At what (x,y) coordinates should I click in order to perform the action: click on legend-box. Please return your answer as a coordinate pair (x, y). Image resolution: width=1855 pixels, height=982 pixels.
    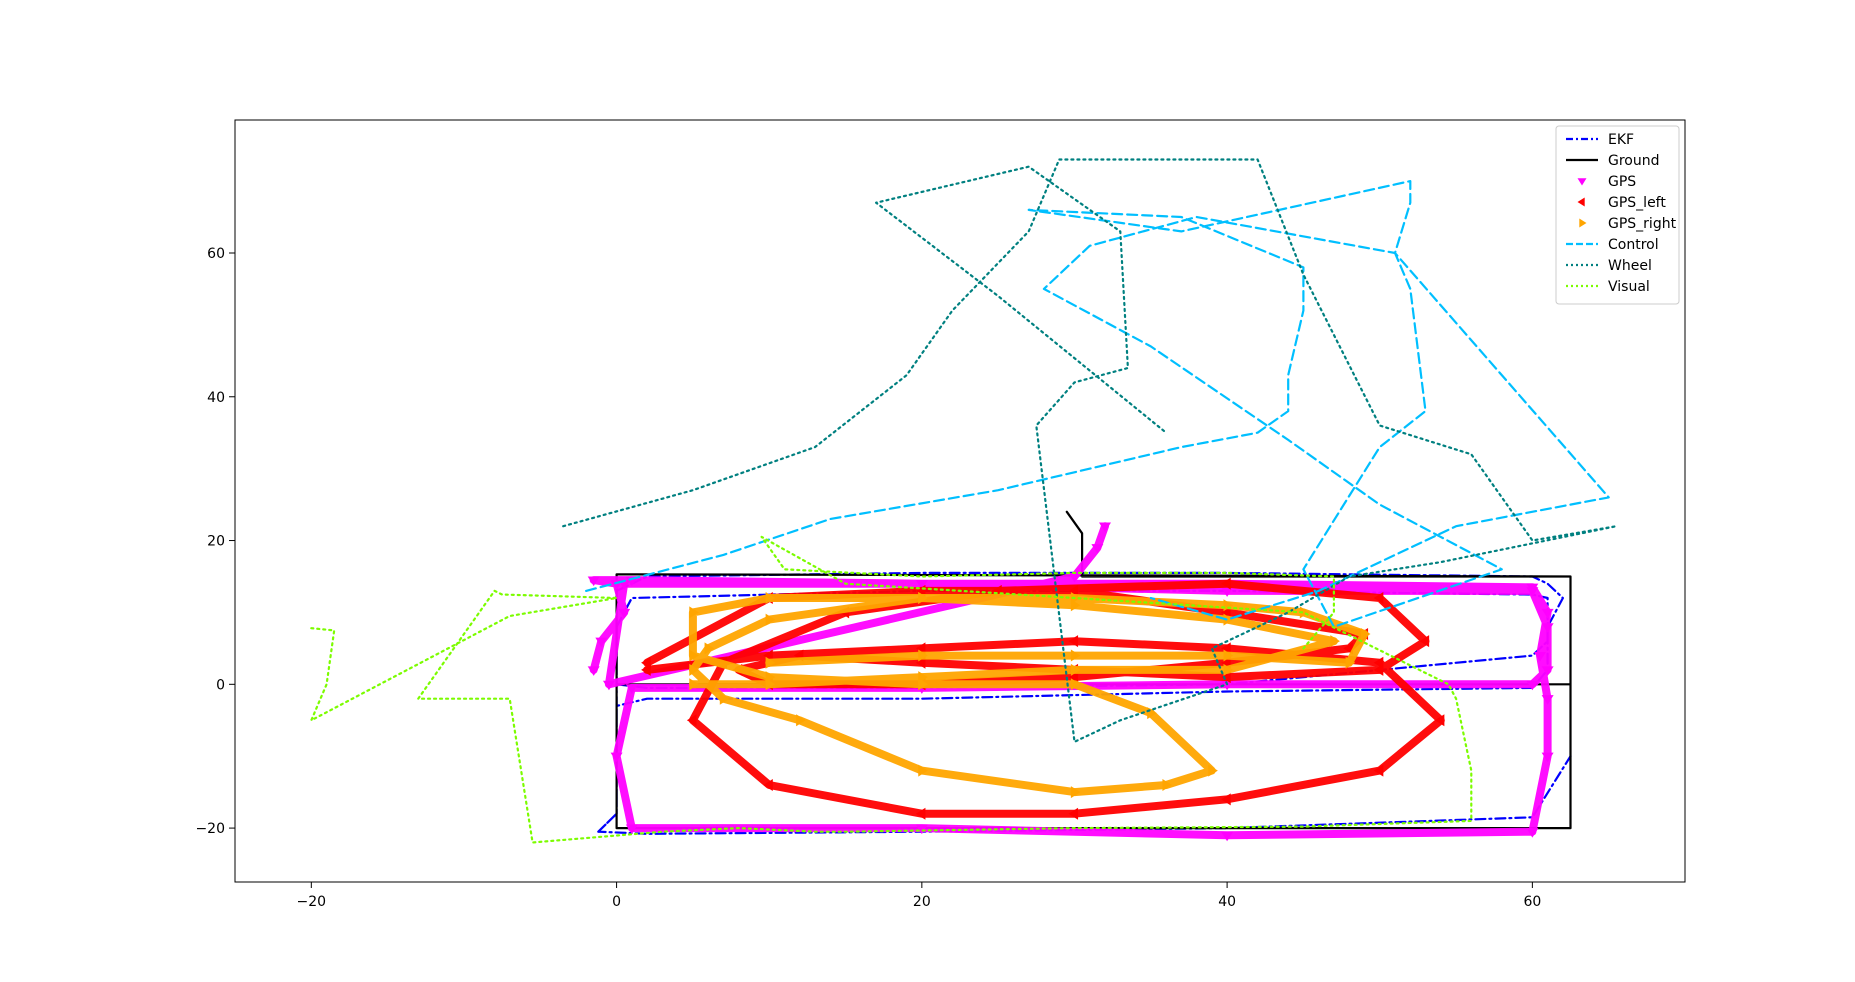
    Looking at the image, I should click on (1617, 215).